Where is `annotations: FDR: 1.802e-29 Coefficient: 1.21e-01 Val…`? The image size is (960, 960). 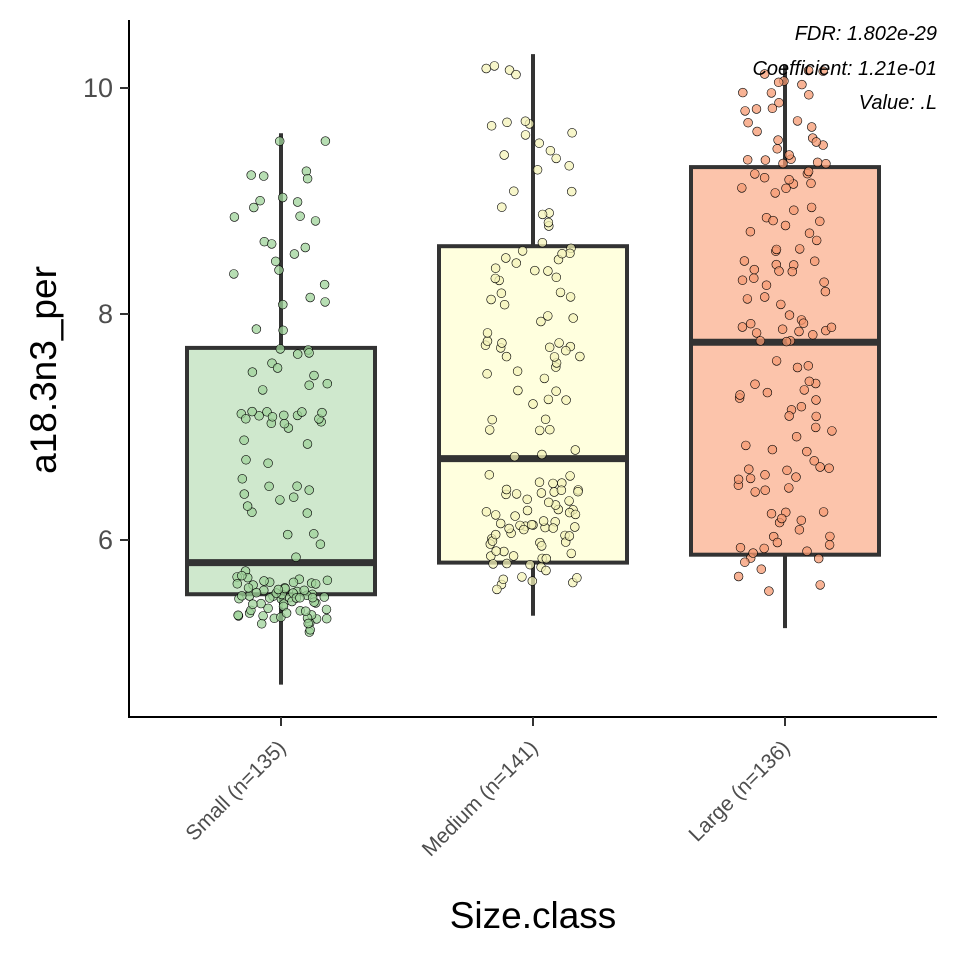
annotations: FDR: 1.802e-29 Coefficient: 1.21e-01 Val… is located at coordinates (844, 68).